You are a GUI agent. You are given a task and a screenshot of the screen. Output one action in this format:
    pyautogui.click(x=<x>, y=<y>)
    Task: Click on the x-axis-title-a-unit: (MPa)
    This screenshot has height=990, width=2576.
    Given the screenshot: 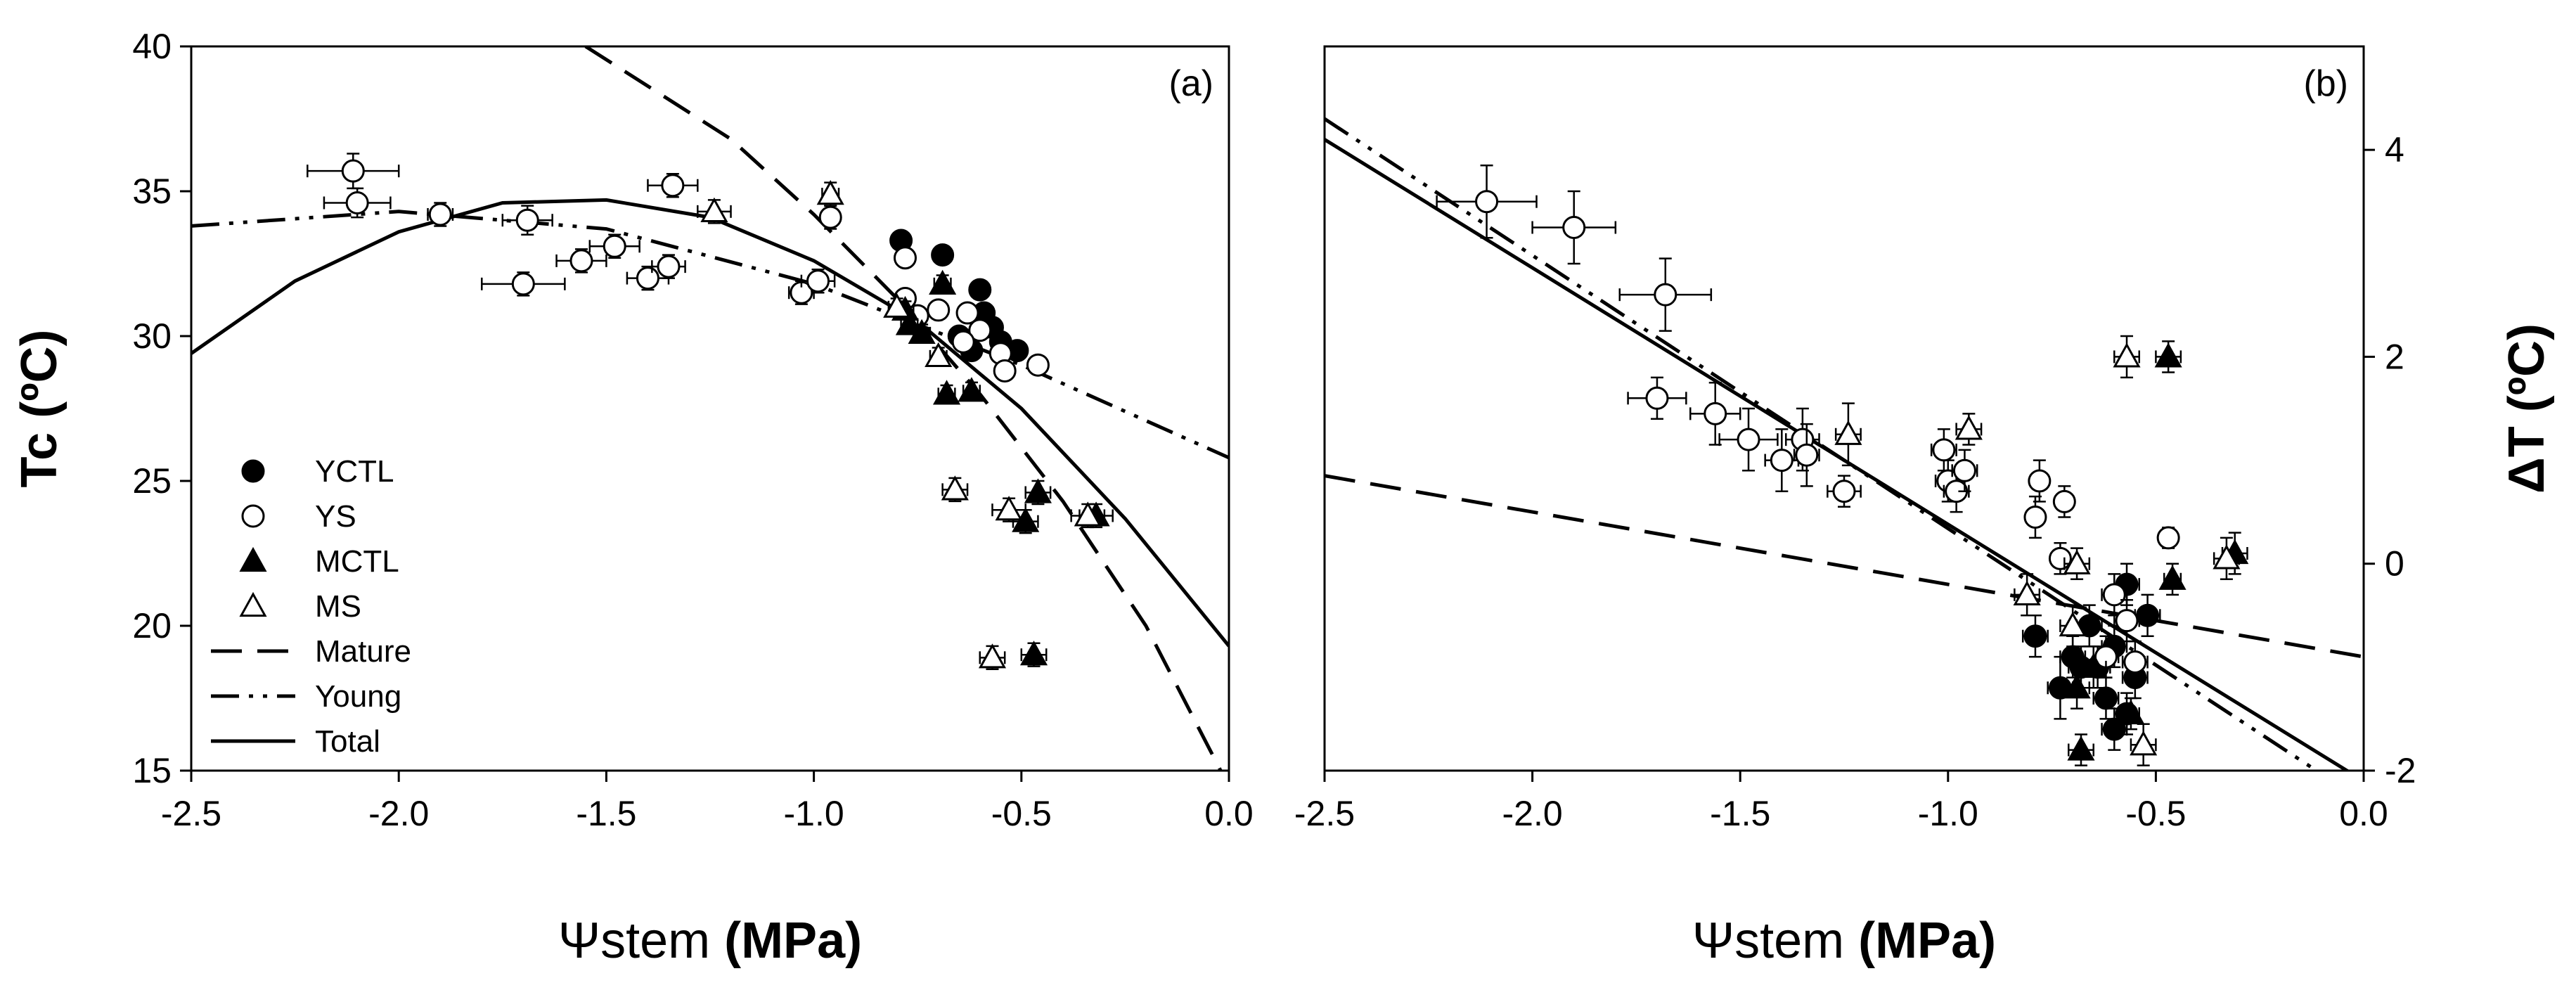 What is the action you would take?
    pyautogui.click(x=793, y=941)
    